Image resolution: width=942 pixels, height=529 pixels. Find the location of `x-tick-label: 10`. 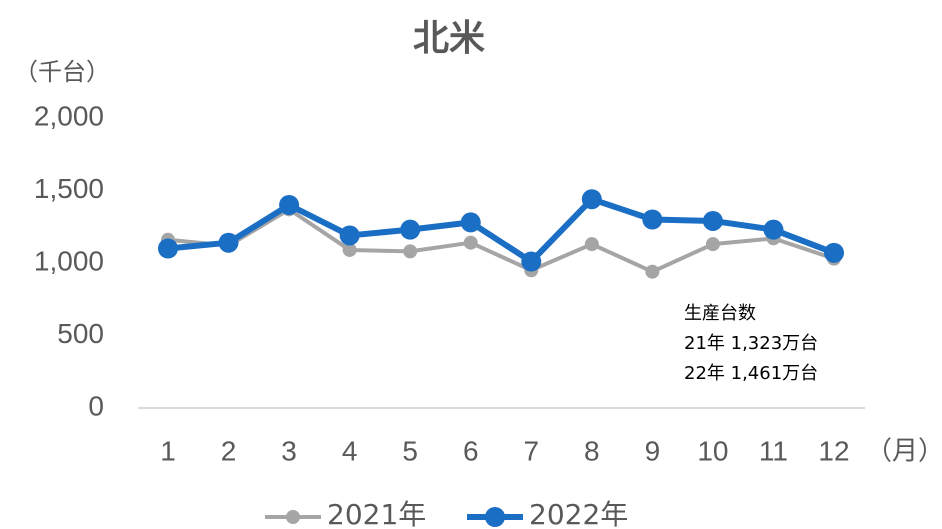

x-tick-label: 10 is located at coordinates (712, 450).